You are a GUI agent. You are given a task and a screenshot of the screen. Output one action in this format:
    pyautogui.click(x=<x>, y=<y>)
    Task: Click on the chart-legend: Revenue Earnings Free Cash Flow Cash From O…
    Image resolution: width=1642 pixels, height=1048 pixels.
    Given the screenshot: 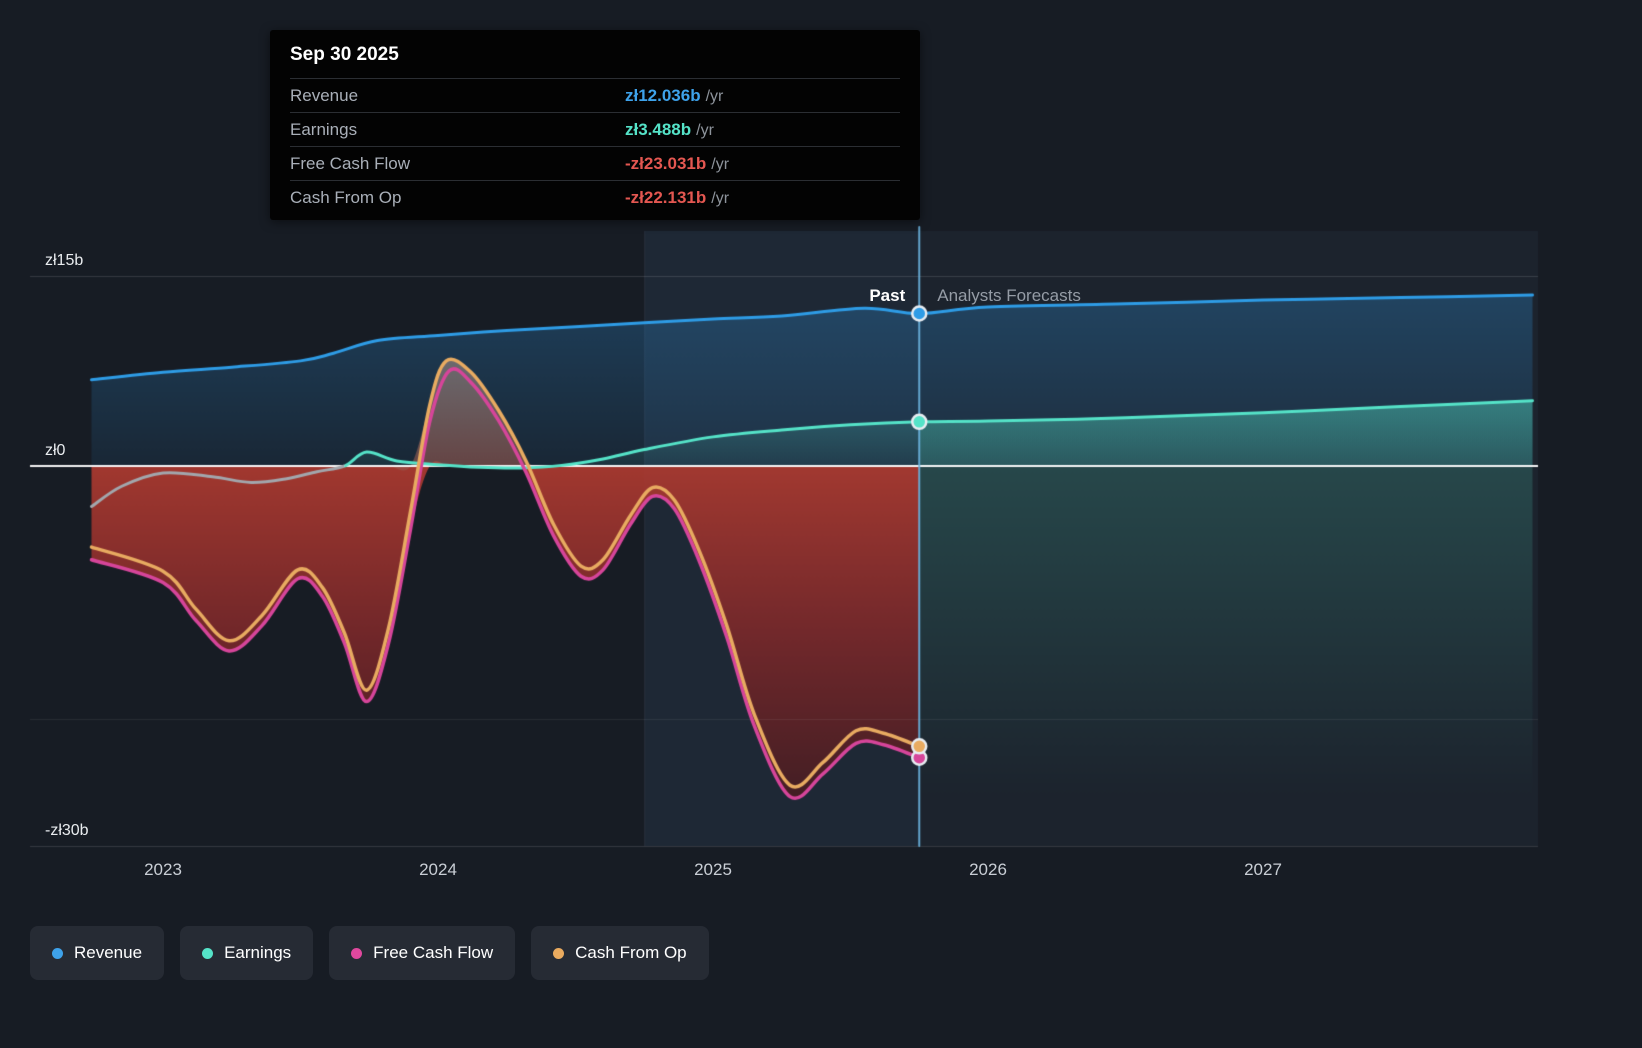 What is the action you would take?
    pyautogui.click(x=369, y=953)
    